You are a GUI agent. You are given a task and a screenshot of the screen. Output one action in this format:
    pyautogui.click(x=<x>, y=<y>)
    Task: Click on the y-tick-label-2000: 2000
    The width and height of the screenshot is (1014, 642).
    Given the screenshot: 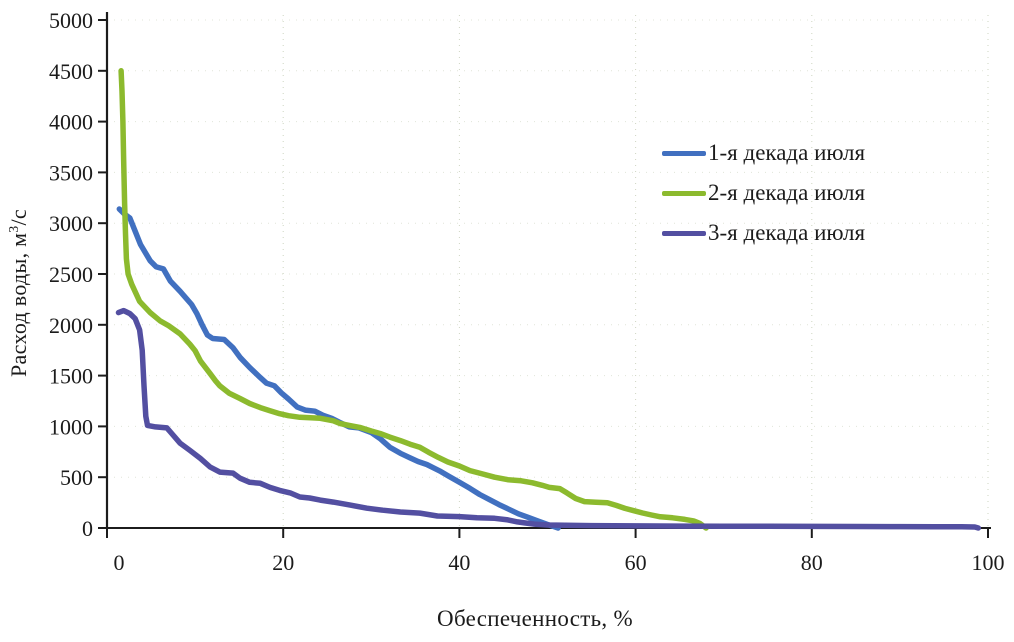 What is the action you would take?
    pyautogui.click(x=71, y=325)
    